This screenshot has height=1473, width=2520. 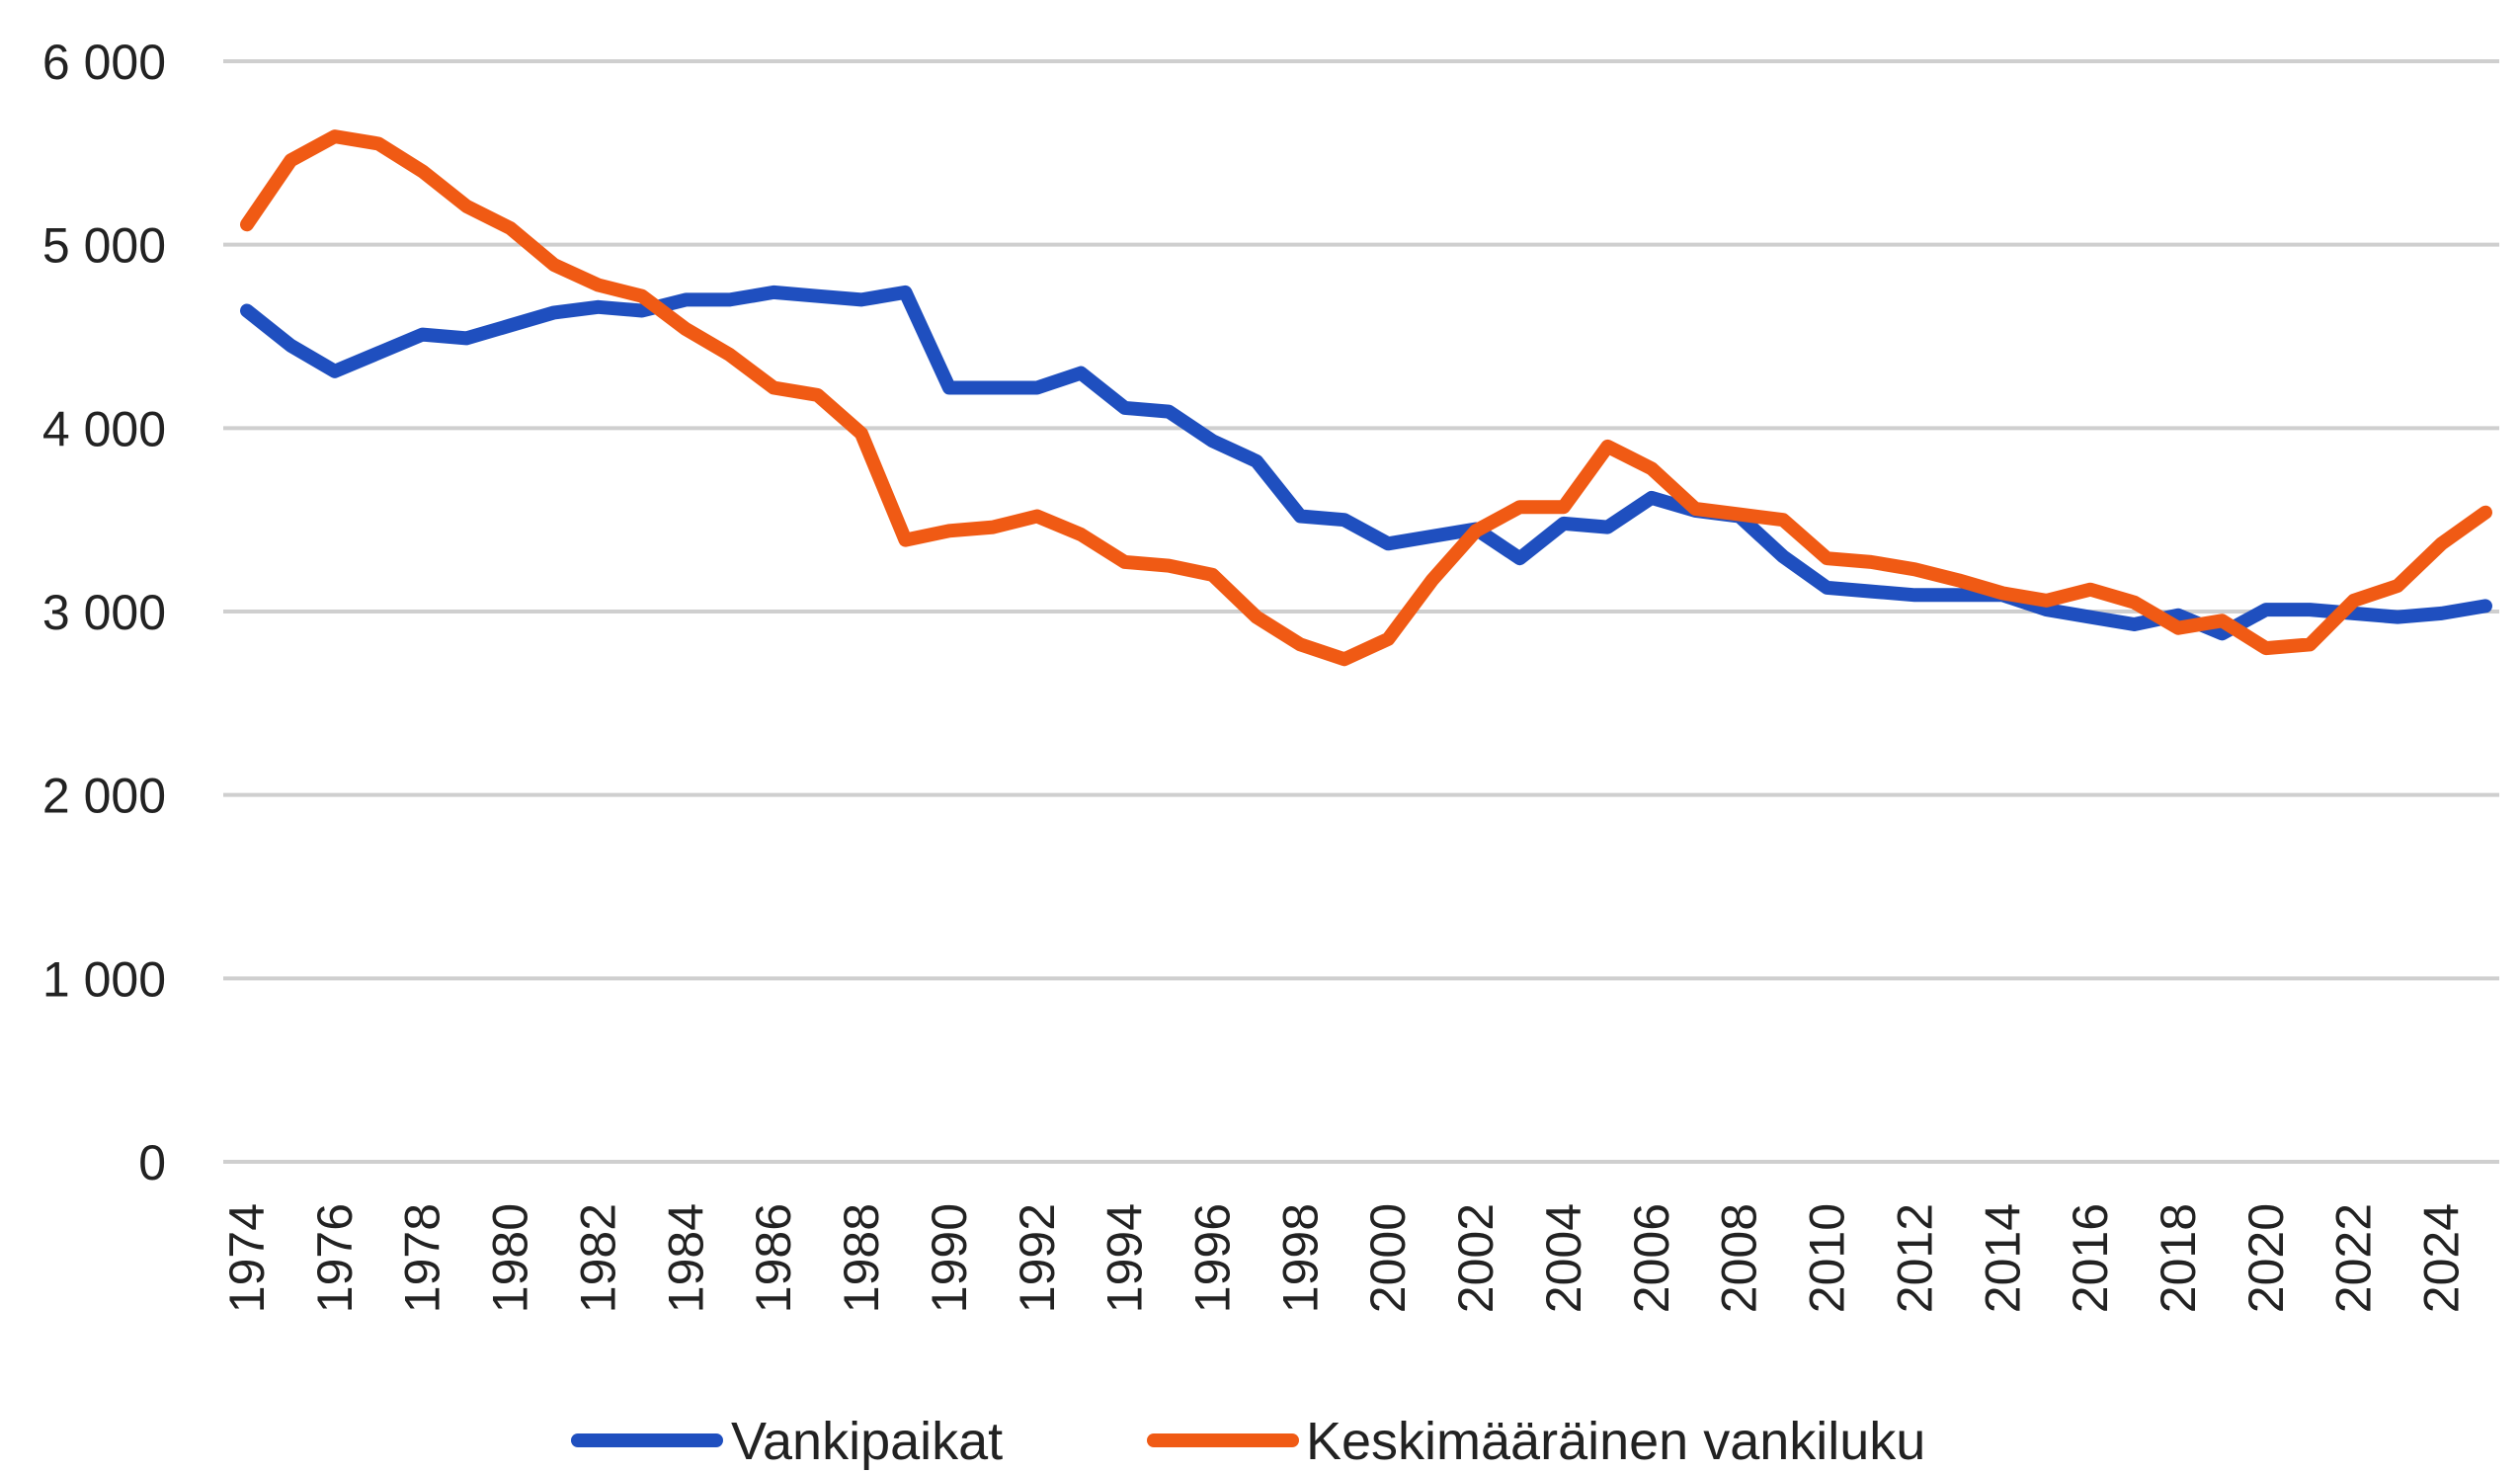 What do you see at coordinates (104, 979) in the screenshot?
I see `y-tick-label: 1 000` at bounding box center [104, 979].